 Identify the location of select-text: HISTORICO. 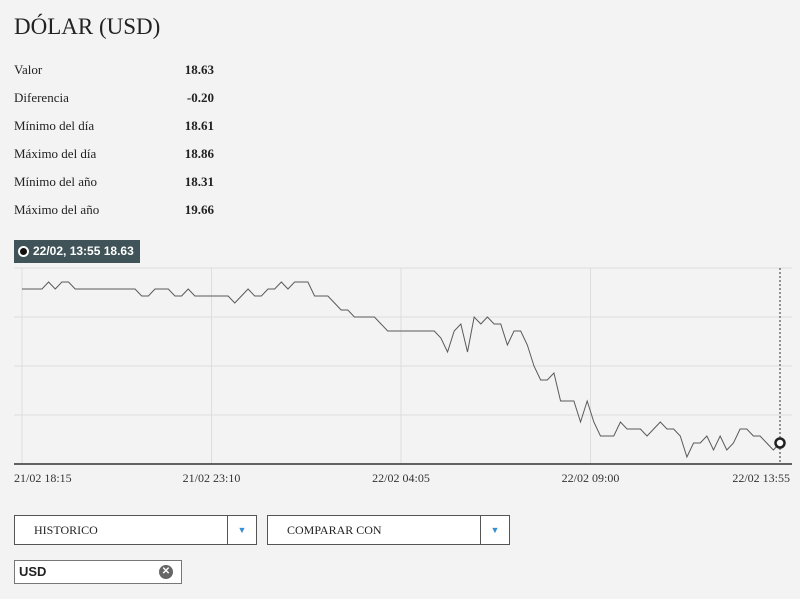
(66, 530).